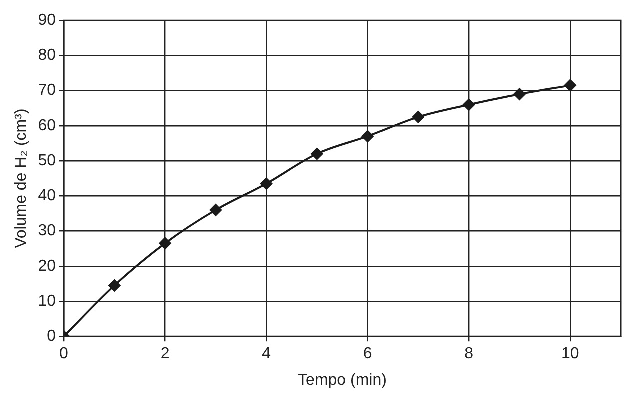 The width and height of the screenshot is (636, 402). I want to click on x-tick-label: 10, so click(570, 354).